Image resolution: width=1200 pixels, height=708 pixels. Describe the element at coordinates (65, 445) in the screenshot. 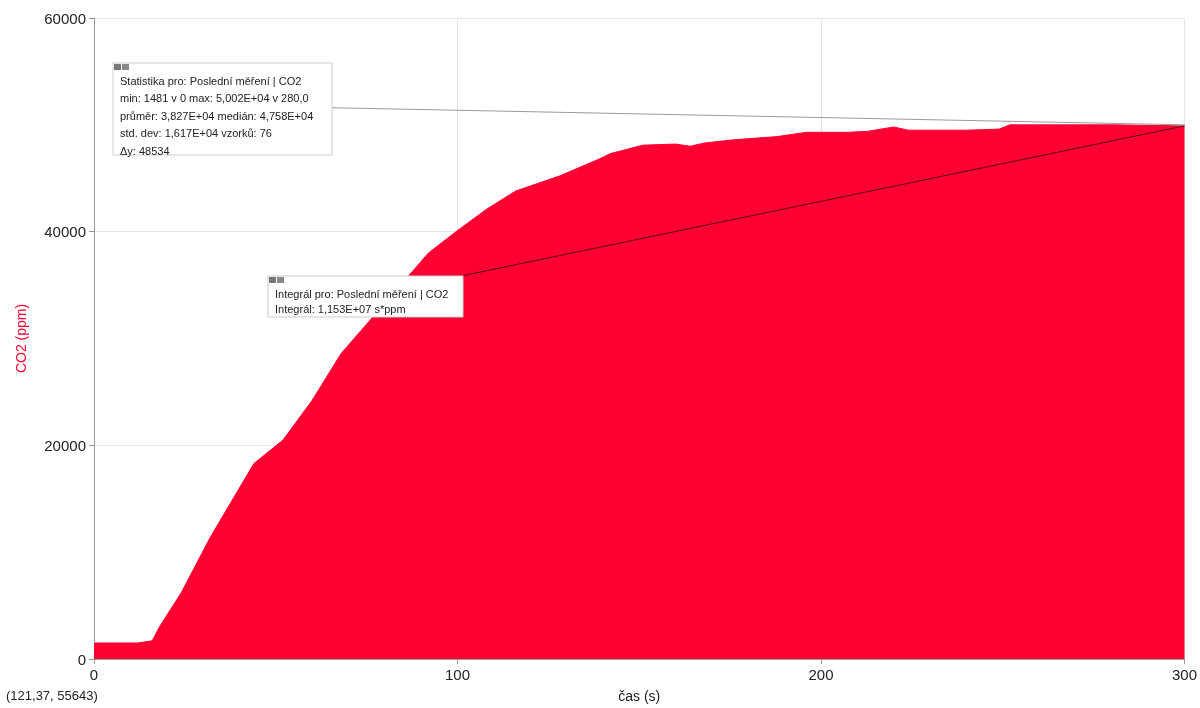

I see `y-tick-label: 20000` at that location.